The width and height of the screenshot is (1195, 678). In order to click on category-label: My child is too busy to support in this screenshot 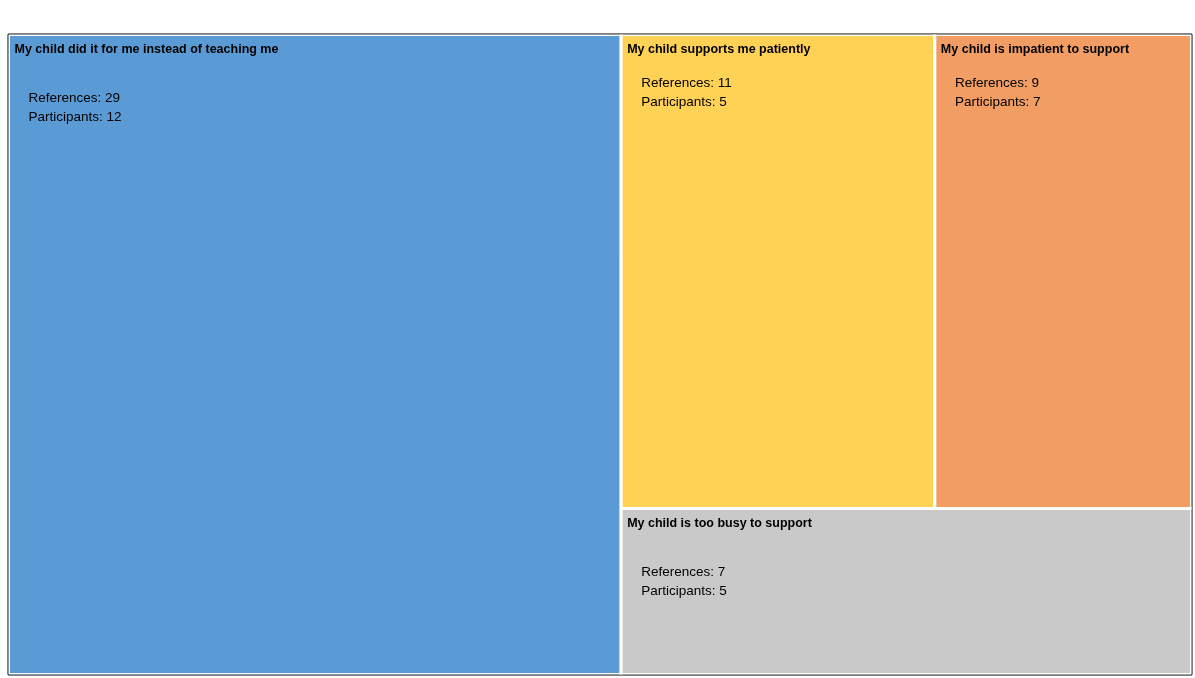, I will do `click(720, 522)`.